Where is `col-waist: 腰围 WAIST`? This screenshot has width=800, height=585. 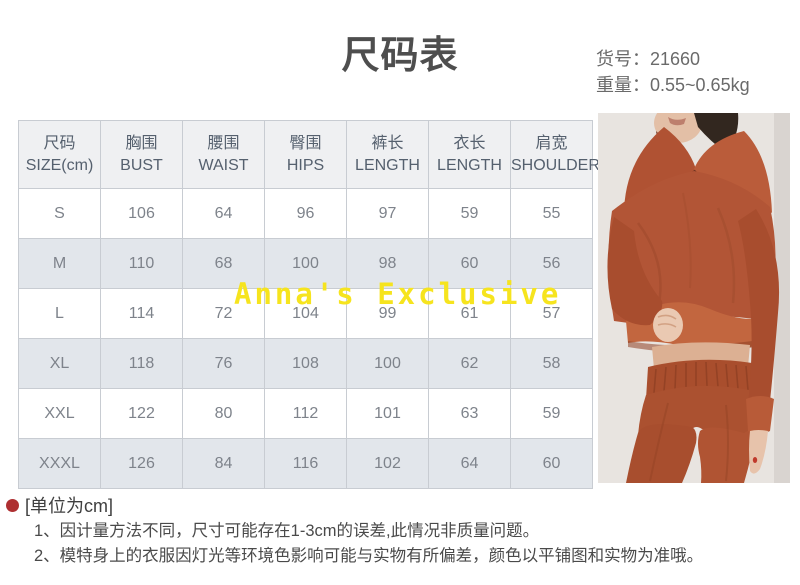 col-waist: 腰围 WAIST is located at coordinates (223, 154).